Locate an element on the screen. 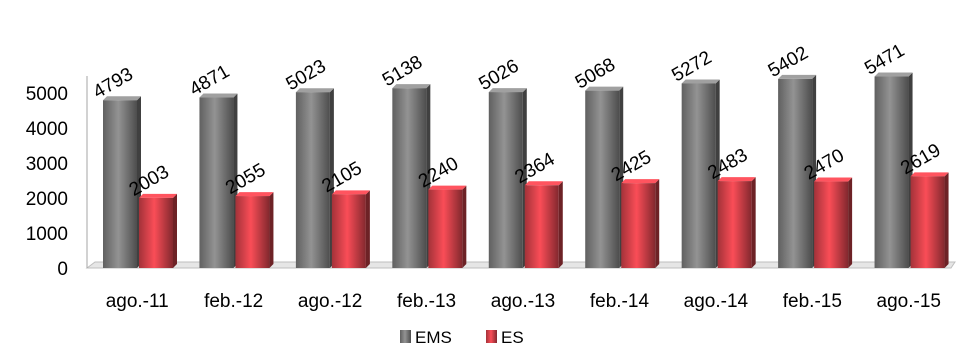 The image size is (964, 352). y-tick-label: 5000 is located at coordinates (47, 94).